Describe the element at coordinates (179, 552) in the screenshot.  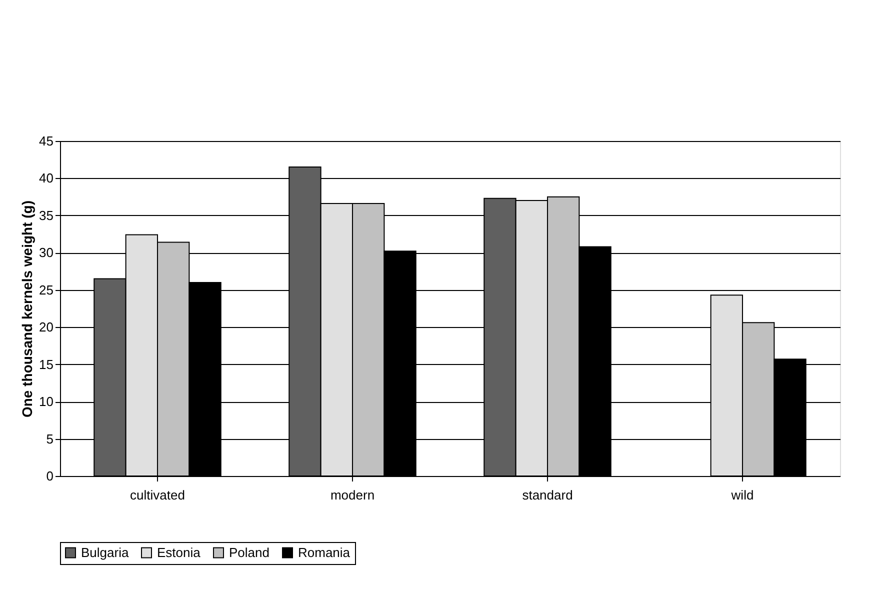
I see `legend-label: Estonia` at that location.